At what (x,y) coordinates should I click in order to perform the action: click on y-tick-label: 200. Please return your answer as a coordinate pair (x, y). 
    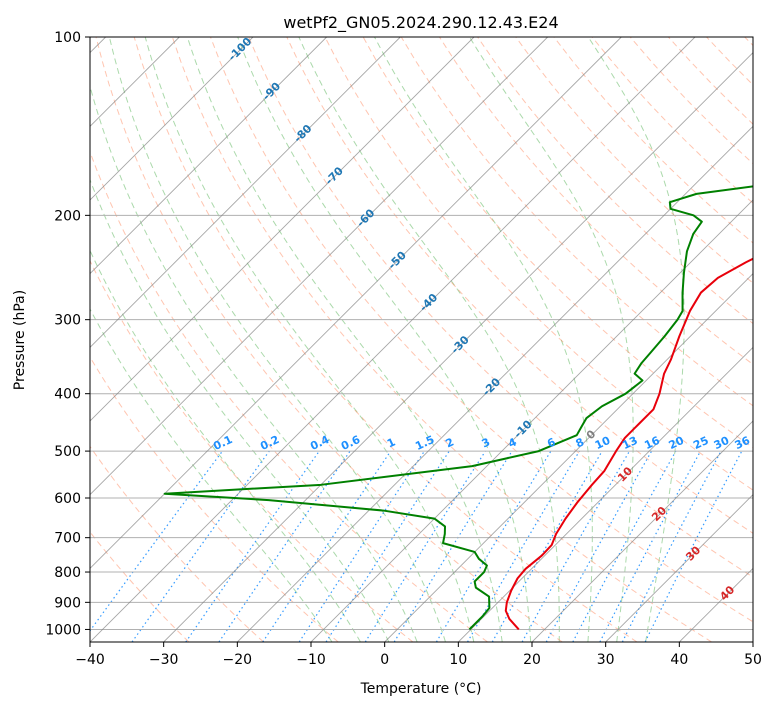
    Looking at the image, I should click on (67, 216).